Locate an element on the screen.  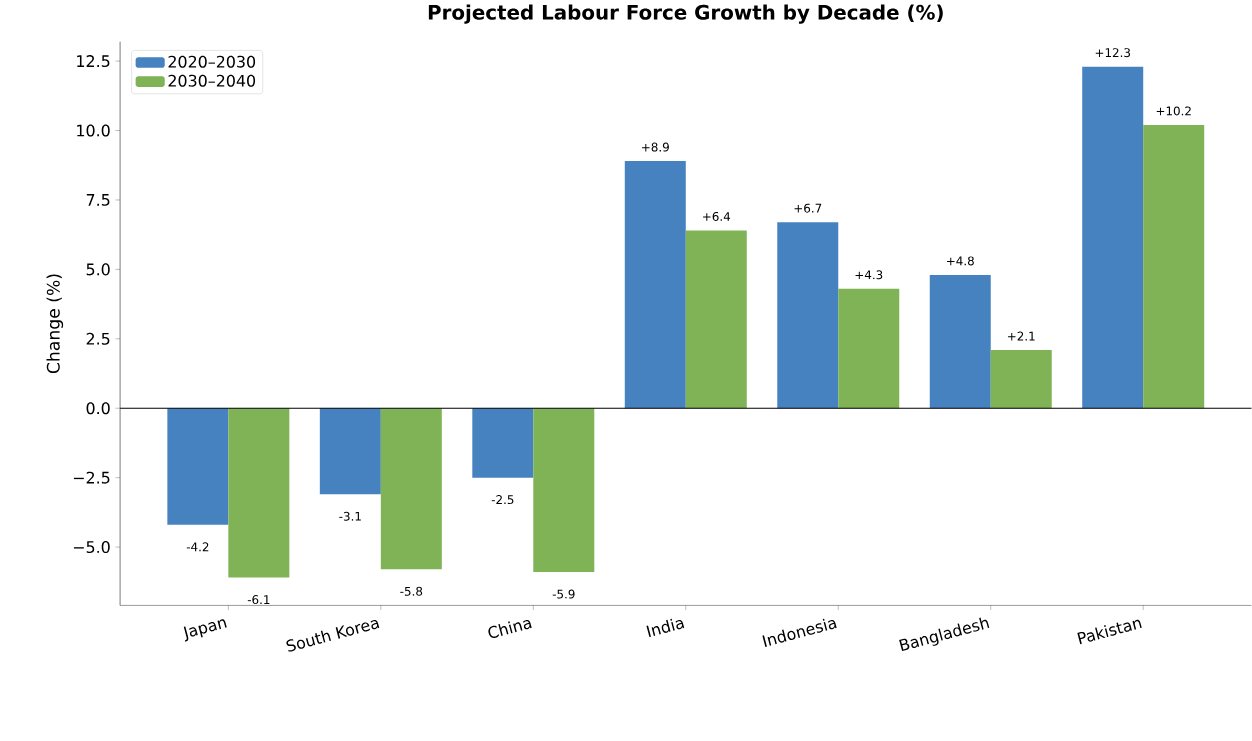
data-label: +12.3 is located at coordinates (1113, 53).